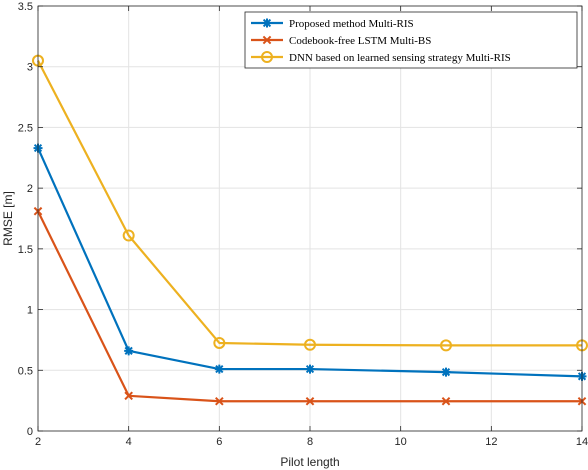 This screenshot has width=588, height=470. I want to click on x-tick-label: 10, so click(401, 442).